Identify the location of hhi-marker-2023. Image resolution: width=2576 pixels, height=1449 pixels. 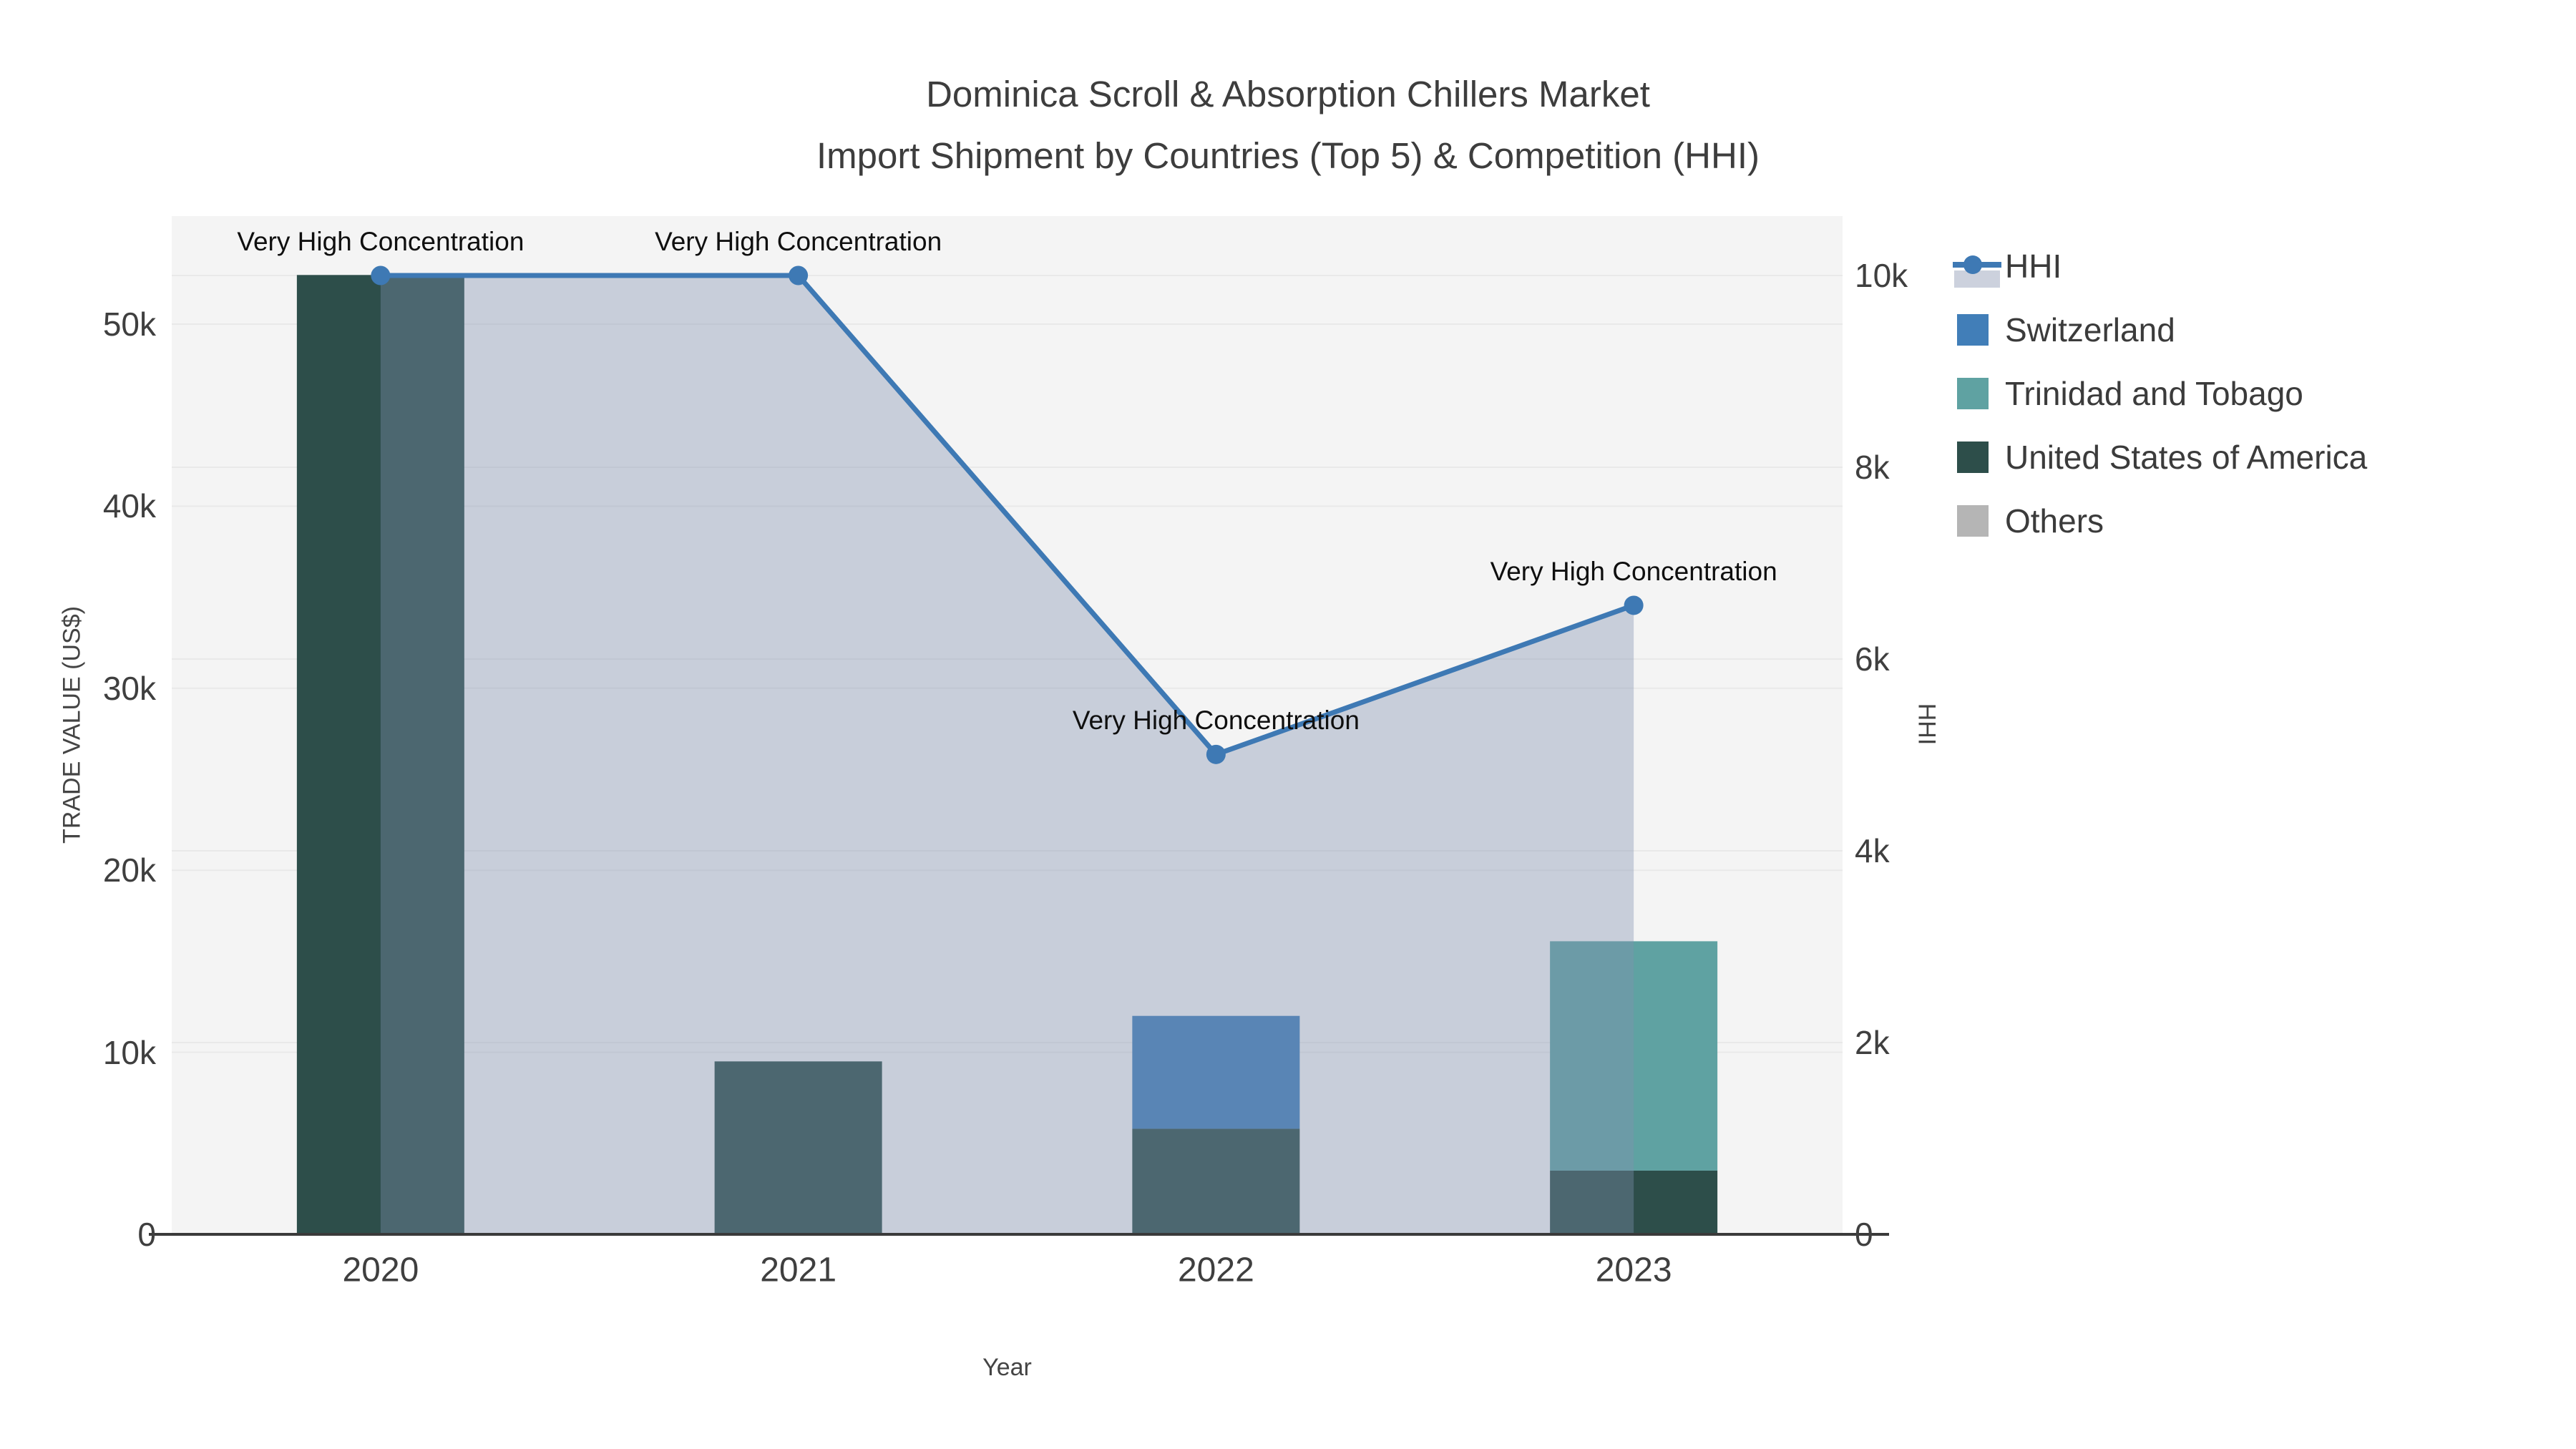
(1634, 605).